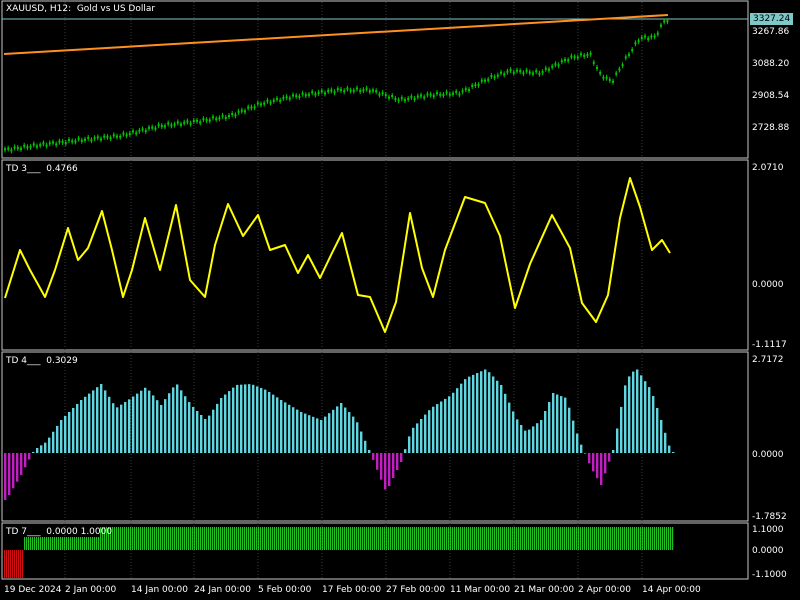 The width and height of the screenshot is (800, 600). What do you see at coordinates (480, 590) in the screenshot?
I see `time-axis-label: 11 Mar 00:00` at bounding box center [480, 590].